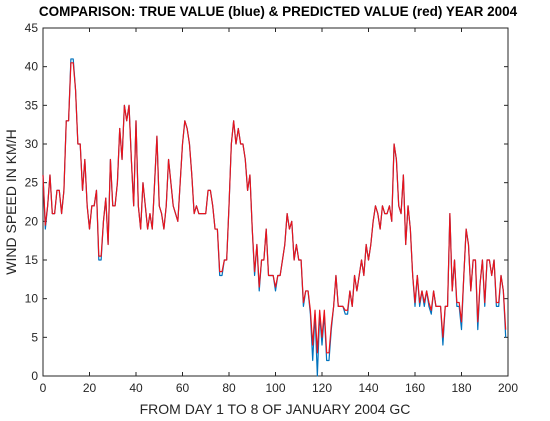  Describe the element at coordinates (32, 221) in the screenshot. I see `y-tick-label: 20` at that location.